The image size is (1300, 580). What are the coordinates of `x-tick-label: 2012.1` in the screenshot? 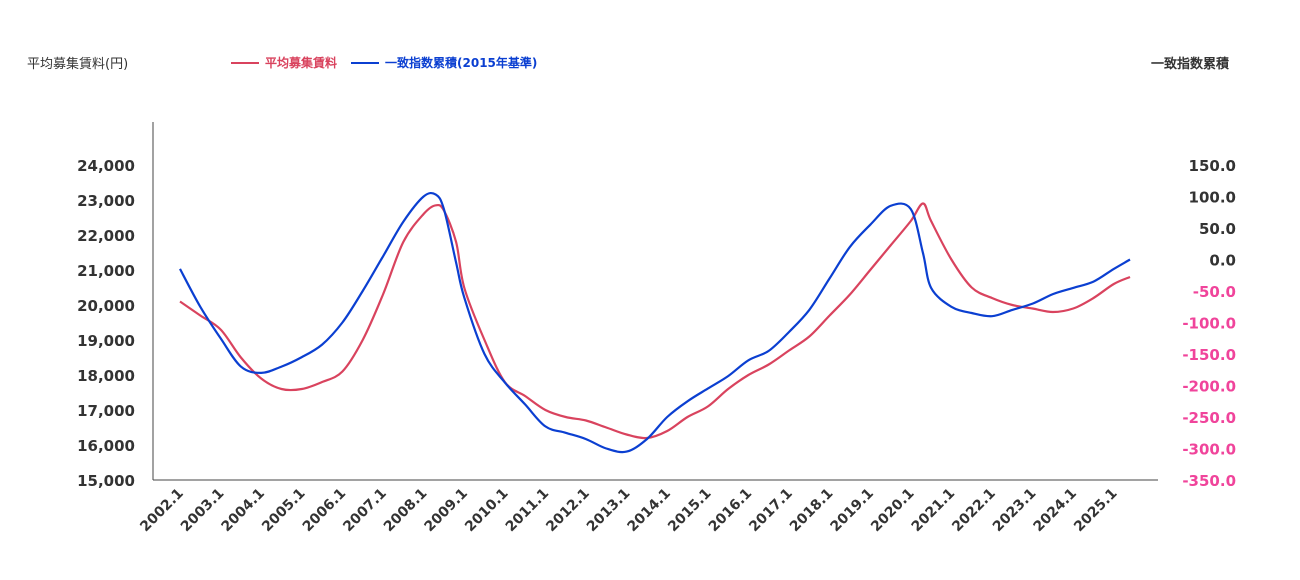 It's located at (568, 511).